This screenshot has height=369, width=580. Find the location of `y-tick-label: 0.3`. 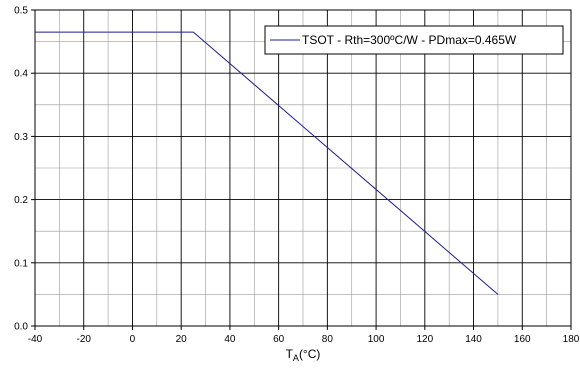

y-tick-label: 0.3 is located at coordinates (21, 137).